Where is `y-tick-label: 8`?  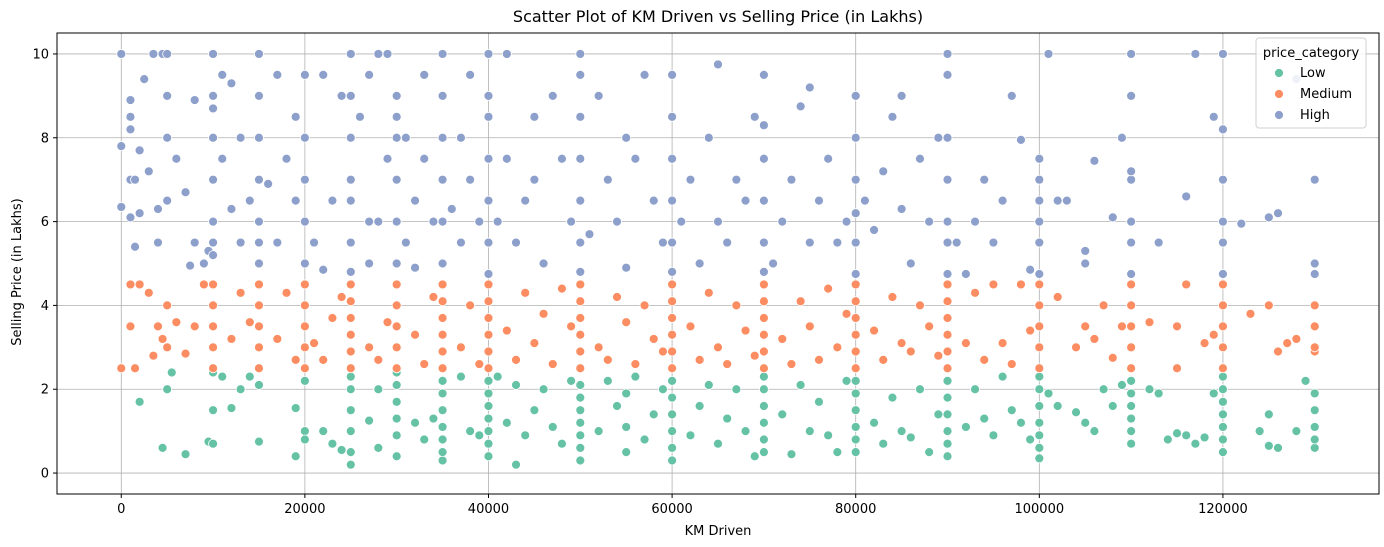
y-tick-label: 8 is located at coordinates (45, 138).